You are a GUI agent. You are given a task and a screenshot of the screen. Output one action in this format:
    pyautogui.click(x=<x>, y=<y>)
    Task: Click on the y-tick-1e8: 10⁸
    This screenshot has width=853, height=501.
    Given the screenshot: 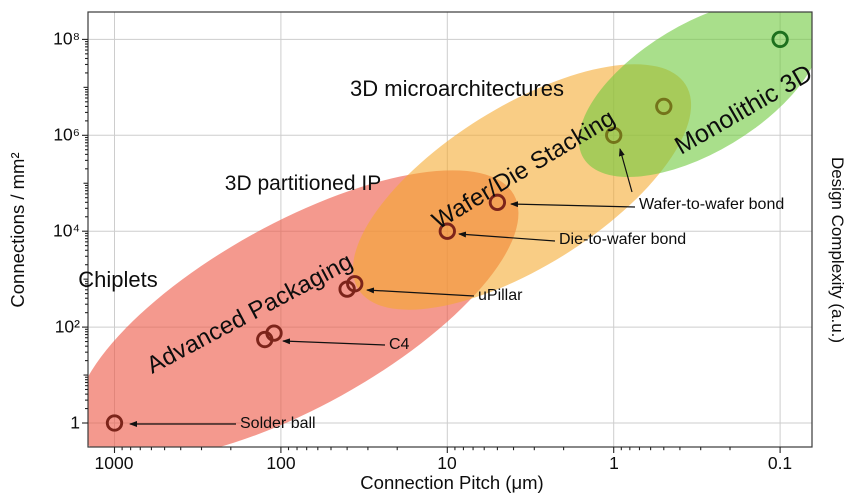 What is the action you would take?
    pyautogui.click(x=66, y=38)
    